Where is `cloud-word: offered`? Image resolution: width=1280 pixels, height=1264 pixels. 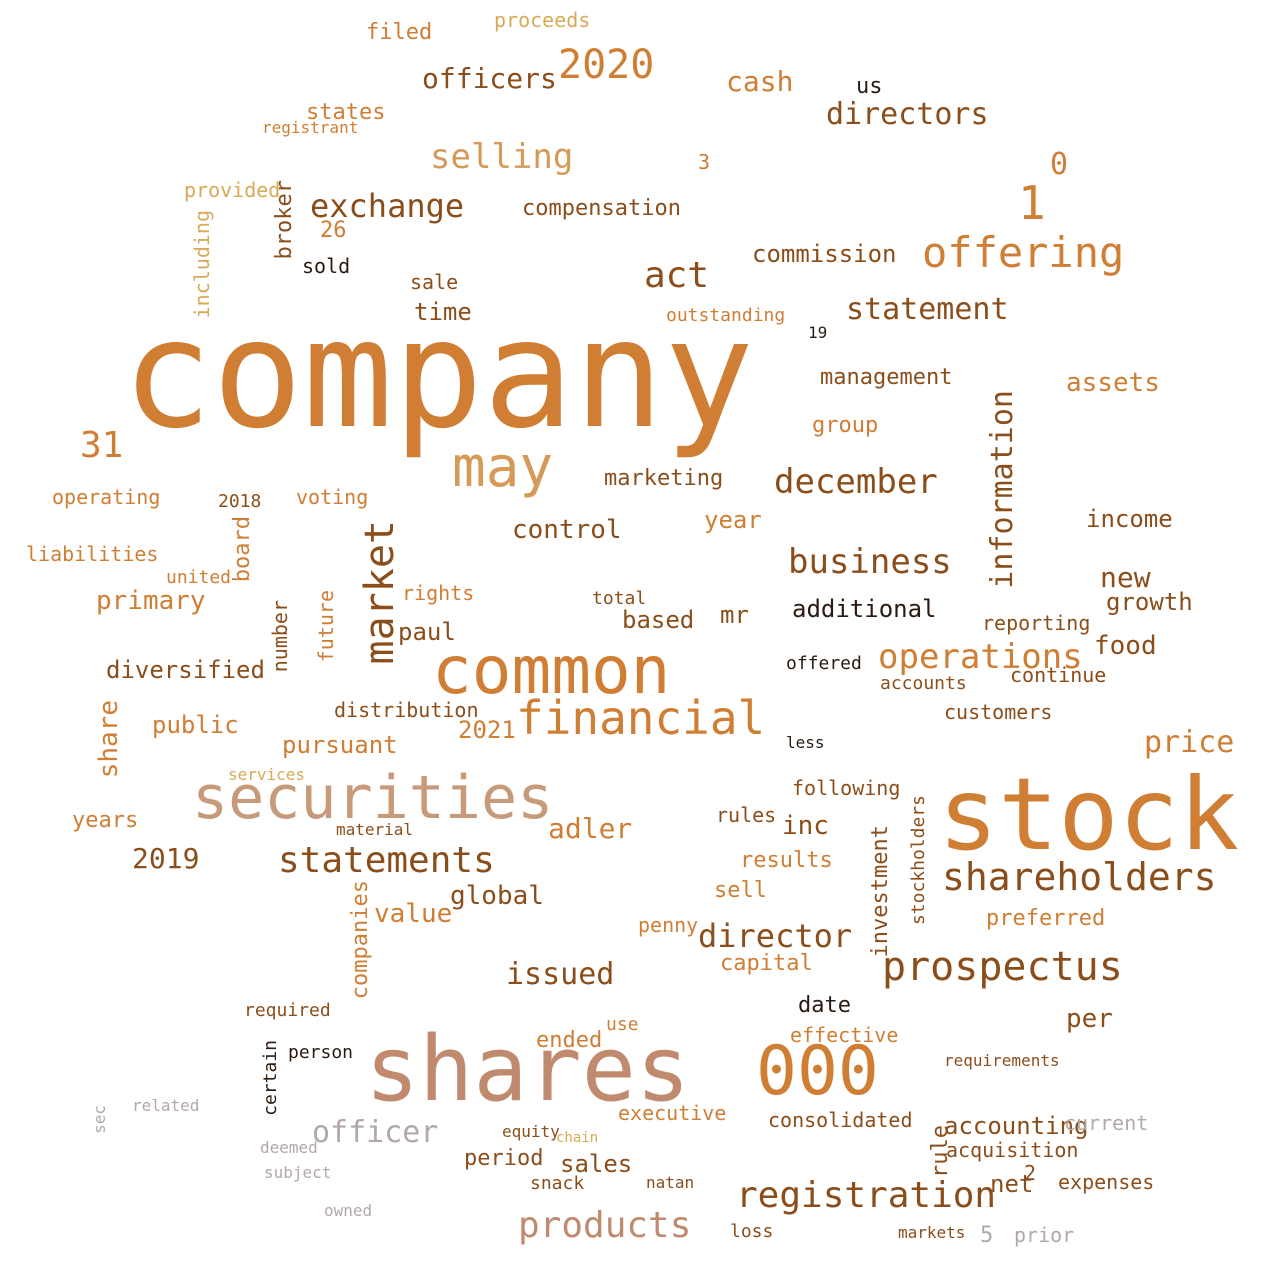 cloud-word: offered is located at coordinates (824, 663).